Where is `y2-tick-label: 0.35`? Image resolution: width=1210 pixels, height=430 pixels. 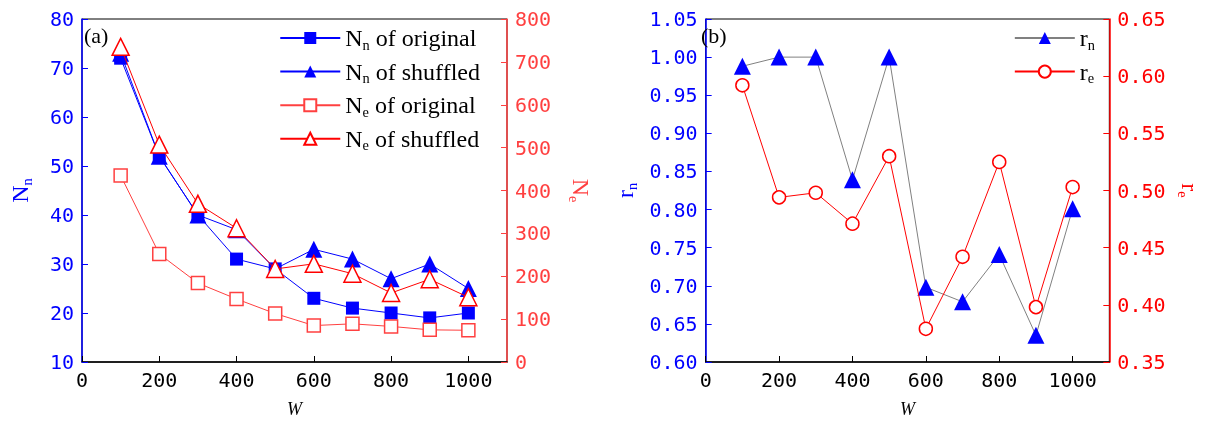 y2-tick-label: 0.35 is located at coordinates (1141, 362).